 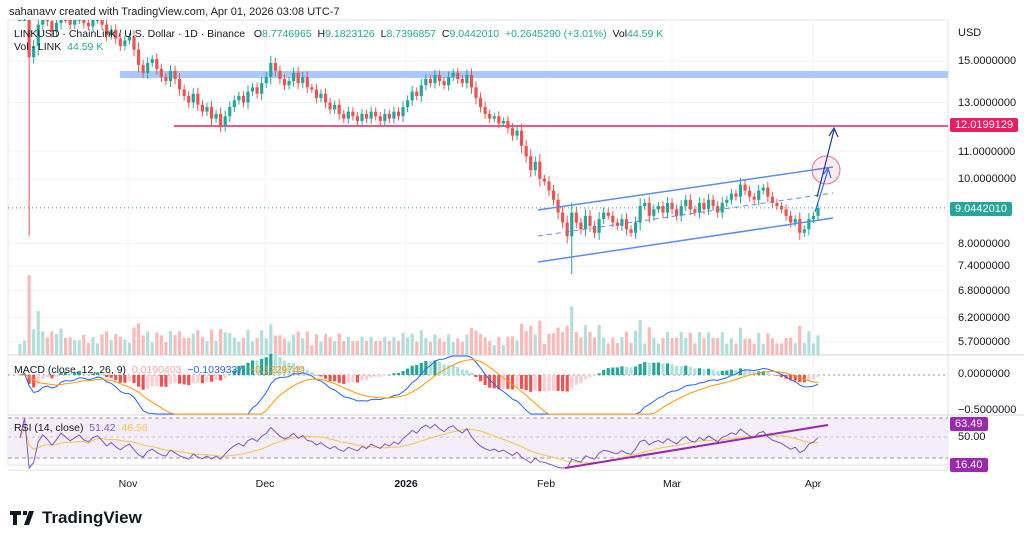 I want to click on rsi-tick: 50.00, so click(x=972, y=437).